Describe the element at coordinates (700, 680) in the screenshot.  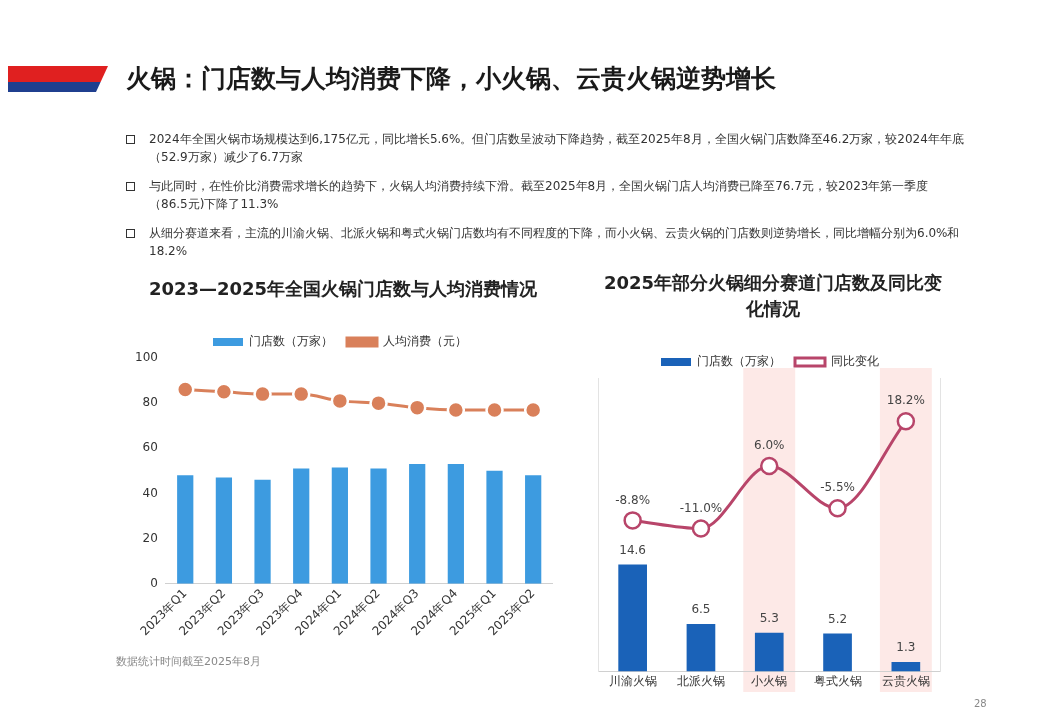
I see `x-tick-label: 北派火锅` at that location.